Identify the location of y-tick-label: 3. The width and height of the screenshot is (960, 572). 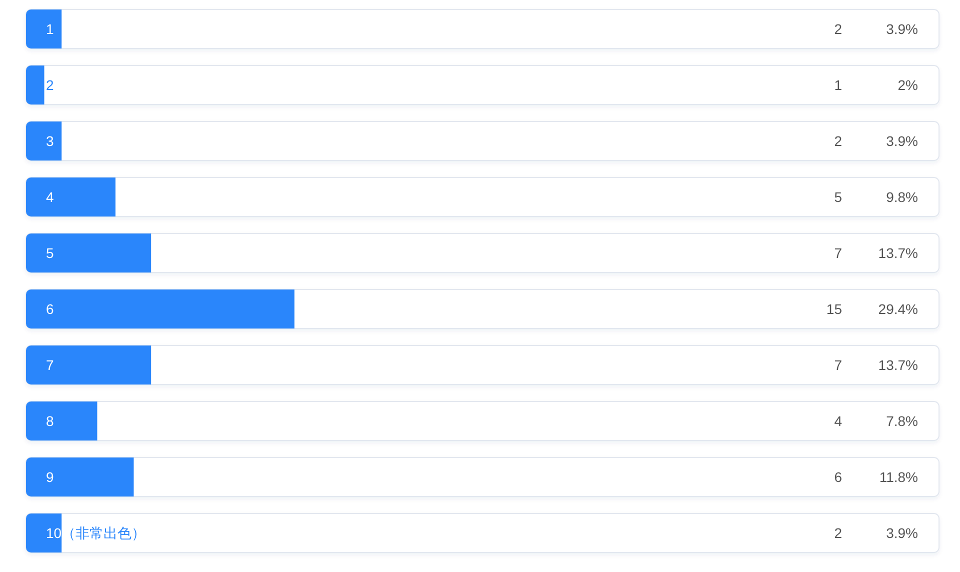
(50, 141).